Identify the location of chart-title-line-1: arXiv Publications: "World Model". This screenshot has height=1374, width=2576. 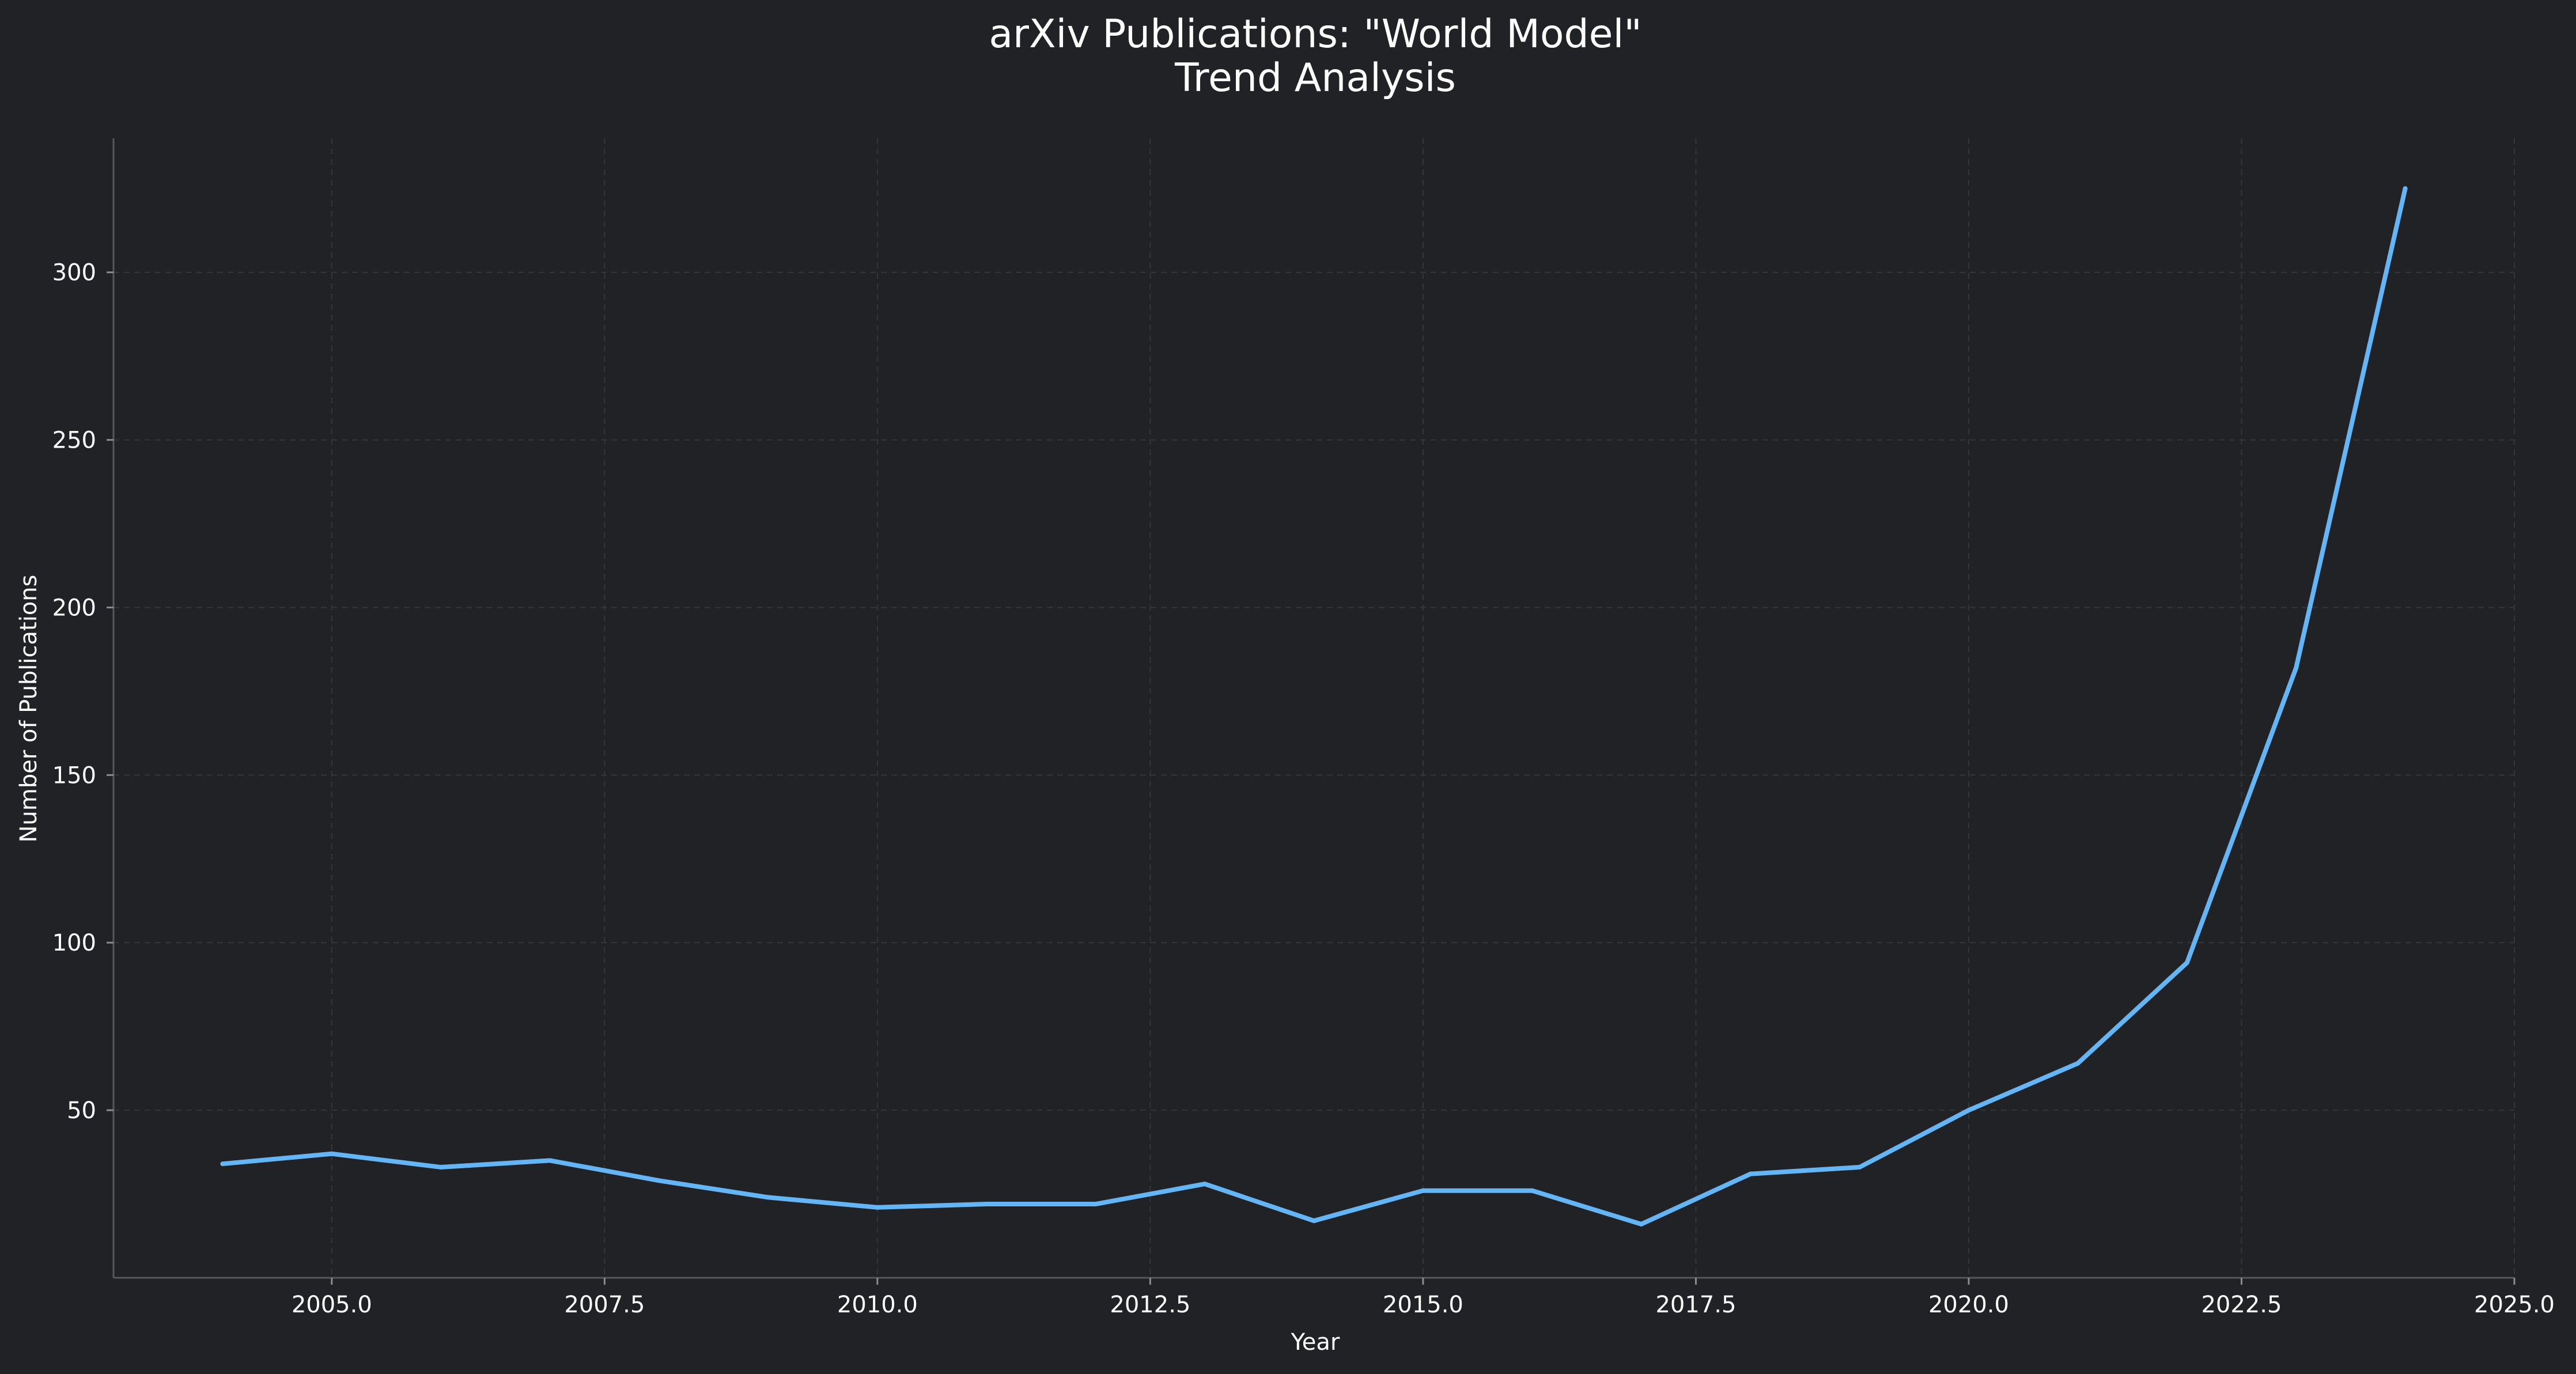
(1315, 34).